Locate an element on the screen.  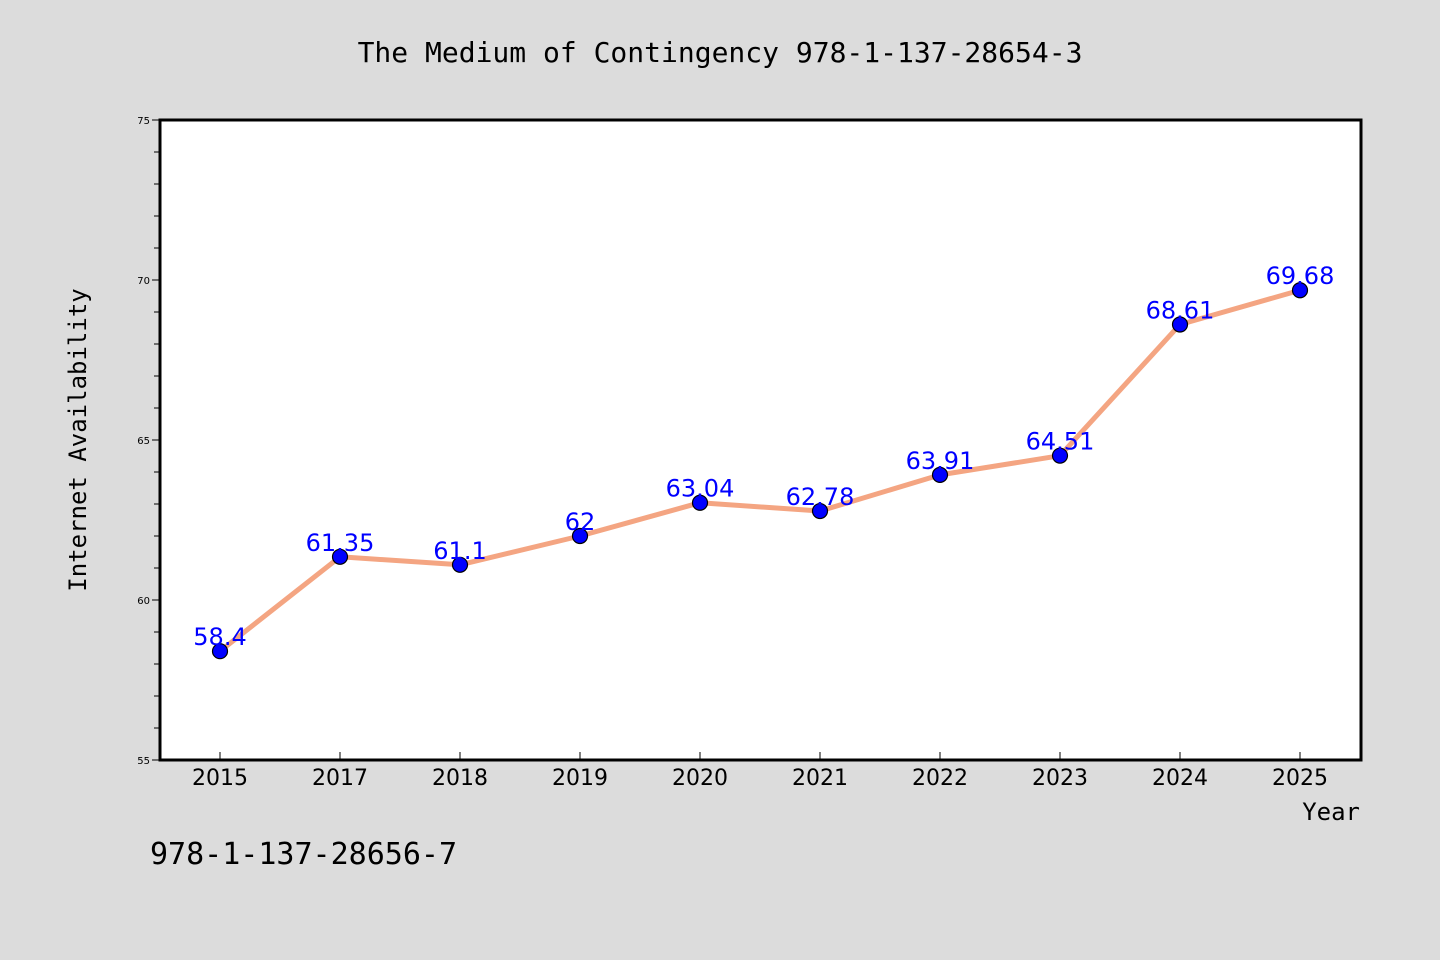
x-tick-label: 2018 is located at coordinates (460, 778).